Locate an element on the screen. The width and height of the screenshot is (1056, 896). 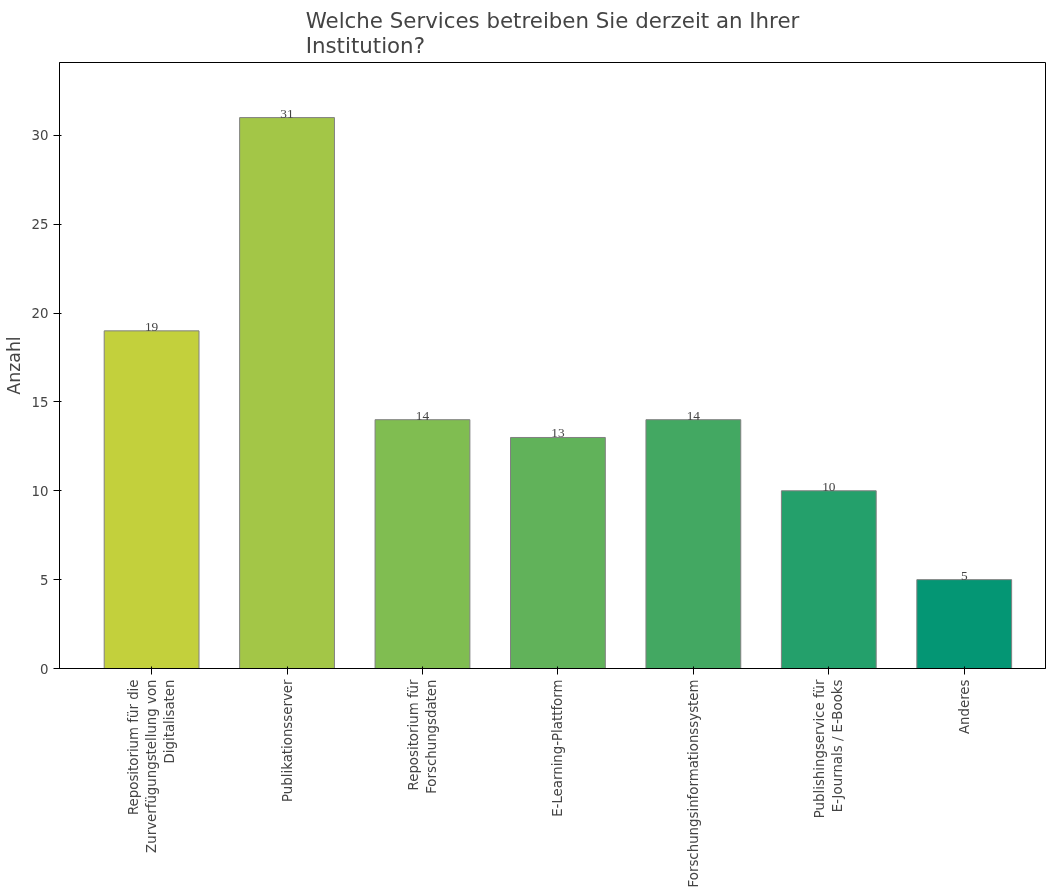
data-label: 10 is located at coordinates (829, 486).